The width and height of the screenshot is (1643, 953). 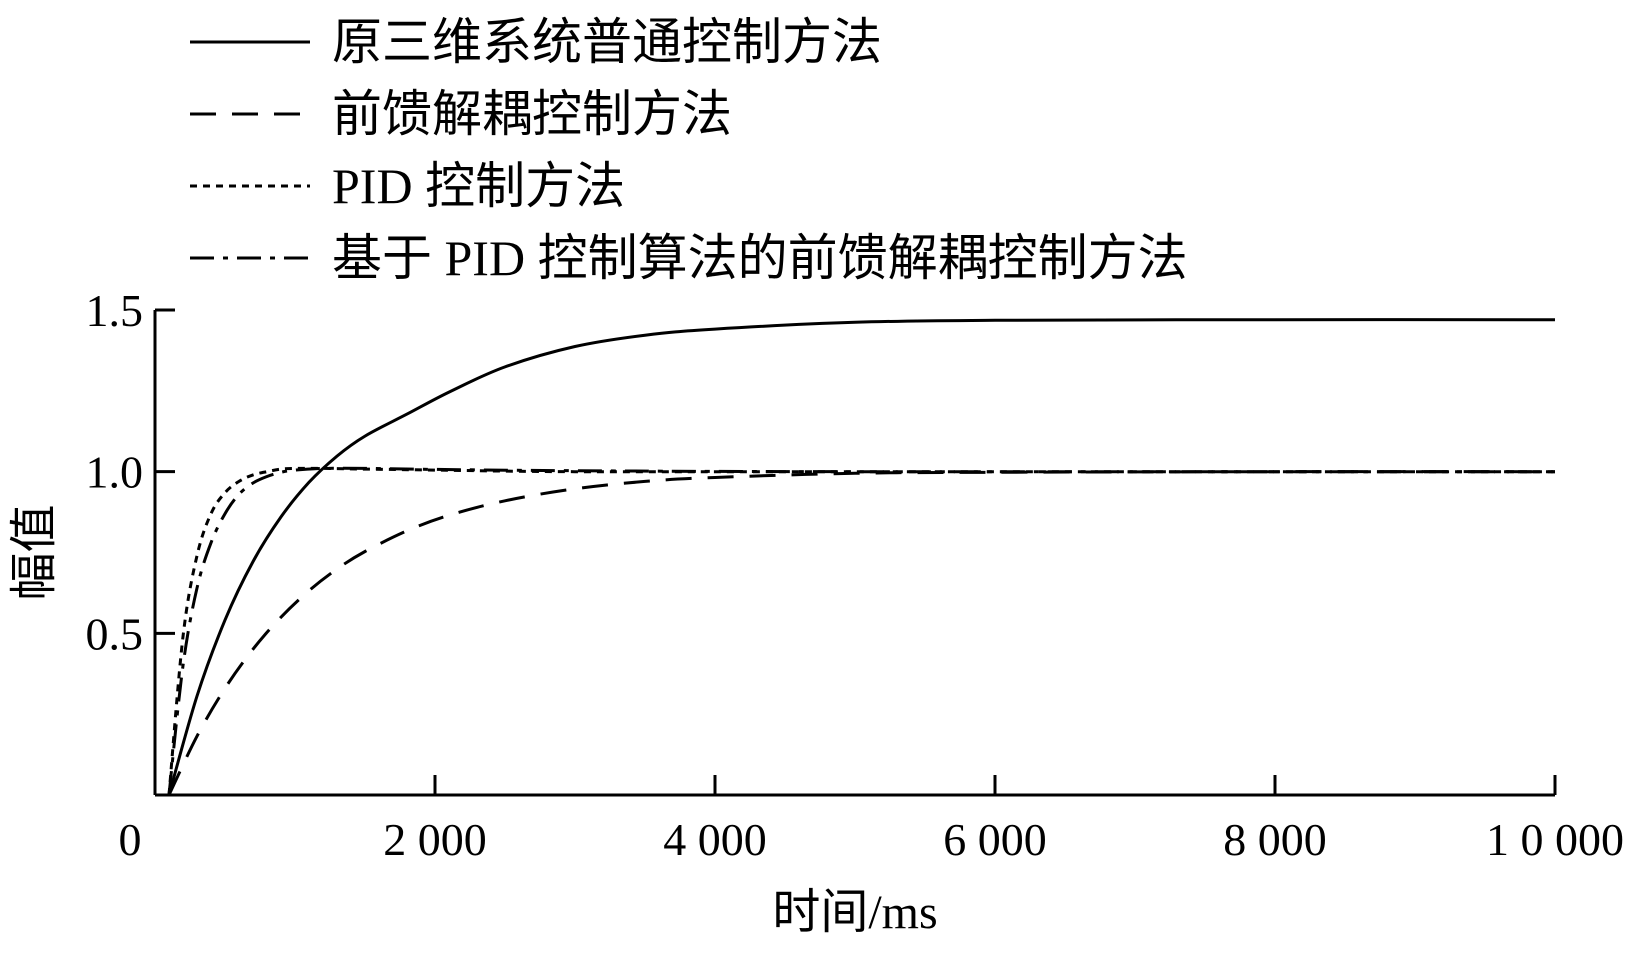 I want to click on legend-label-4: 基于 PID 控制算法的前馈解耦控制方法, so click(x=760, y=258).